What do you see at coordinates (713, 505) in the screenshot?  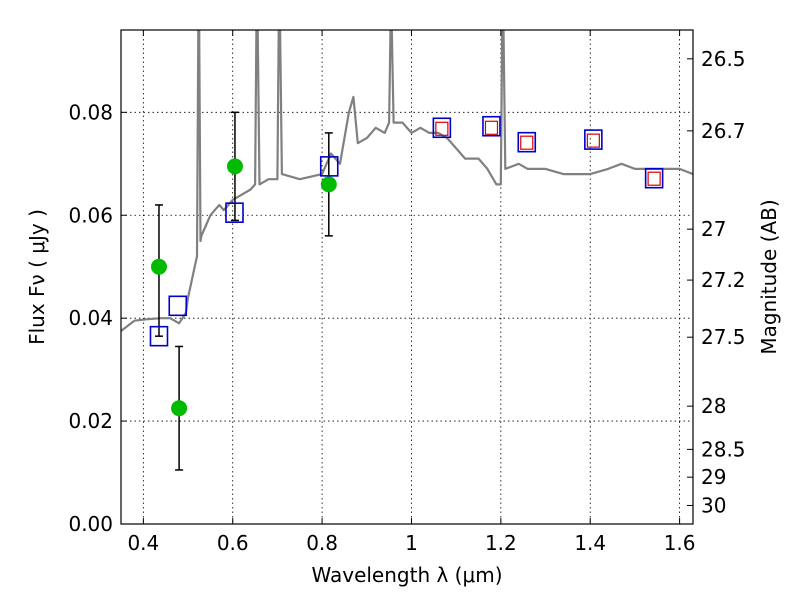 I see `right-tick-label: 30` at bounding box center [713, 505].